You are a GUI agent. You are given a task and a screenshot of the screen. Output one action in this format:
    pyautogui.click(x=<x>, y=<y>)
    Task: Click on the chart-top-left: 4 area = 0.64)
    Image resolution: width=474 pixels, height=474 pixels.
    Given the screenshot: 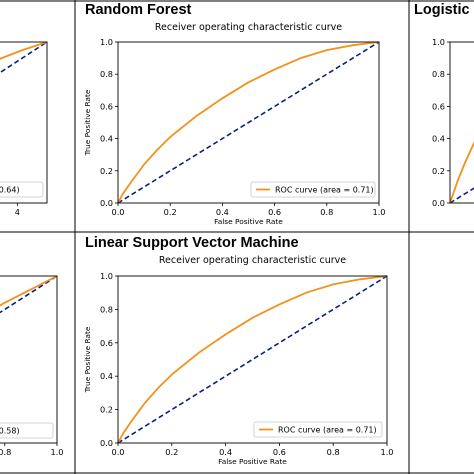 What is the action you would take?
    pyautogui.click(x=24, y=129)
    